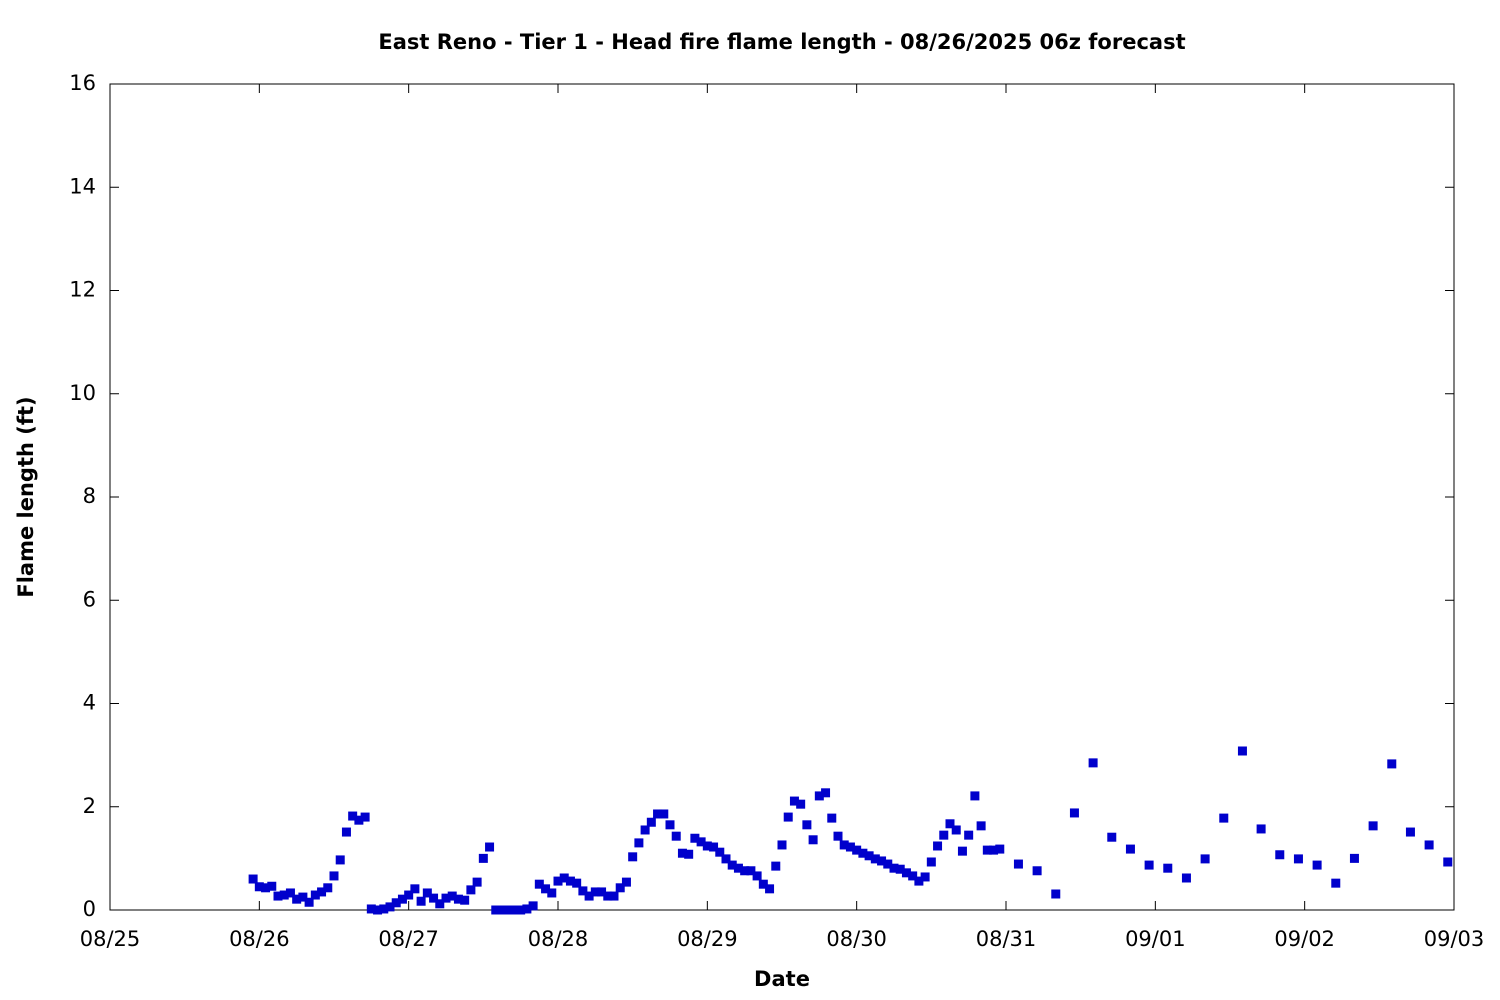 The height and width of the screenshot is (1000, 1500). What do you see at coordinates (1304, 939) in the screenshot?
I see `x-tick-label: 09/02` at bounding box center [1304, 939].